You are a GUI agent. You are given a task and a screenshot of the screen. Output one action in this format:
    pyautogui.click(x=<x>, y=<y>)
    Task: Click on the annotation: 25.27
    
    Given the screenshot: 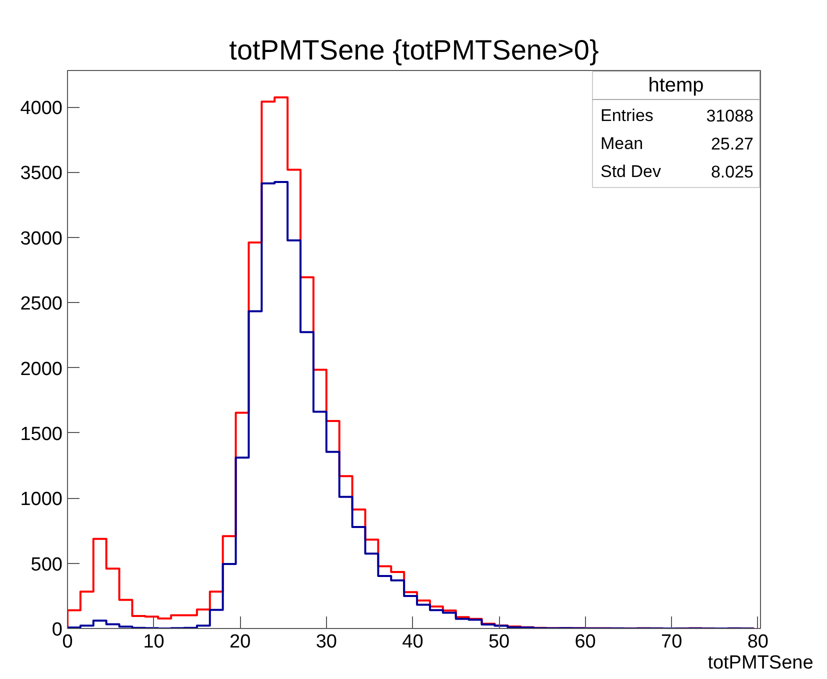 What is the action you would take?
    pyautogui.click(x=732, y=144)
    